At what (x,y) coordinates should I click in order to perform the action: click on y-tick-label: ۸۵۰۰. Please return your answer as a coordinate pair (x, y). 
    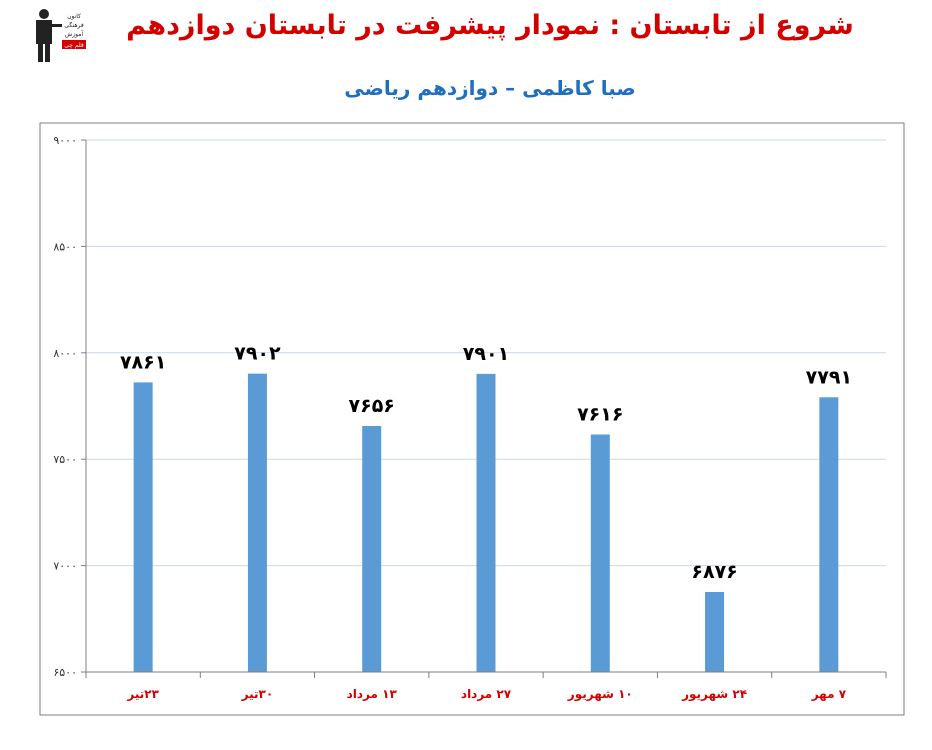
    Looking at the image, I should click on (65, 246).